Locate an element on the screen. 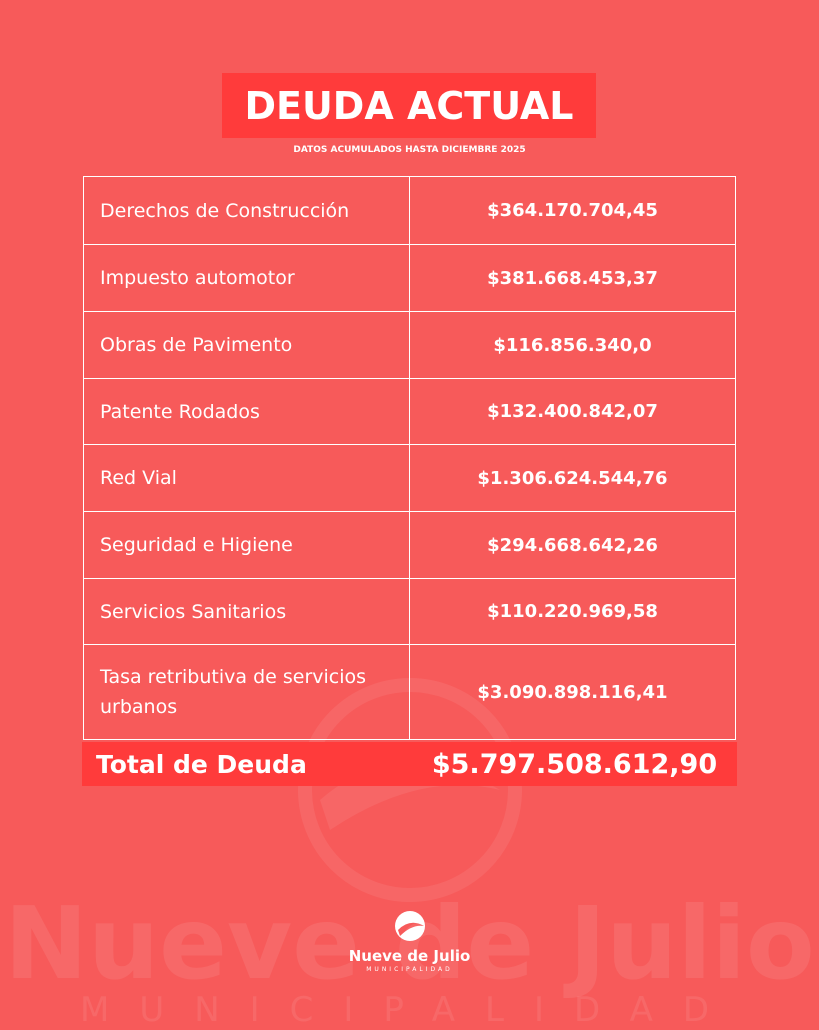  total-value: $5.797.508.612,90 is located at coordinates (574, 764).